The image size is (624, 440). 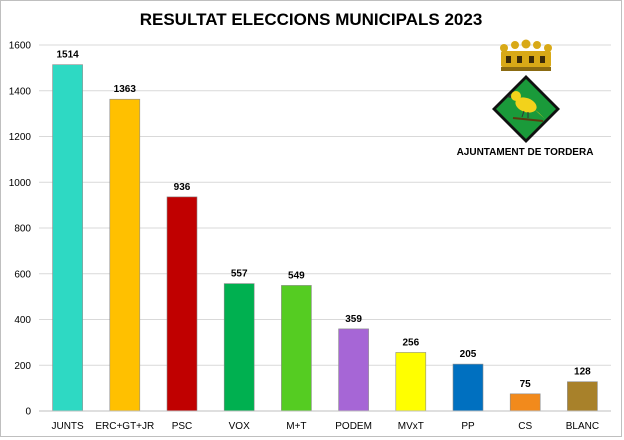 I want to click on data-label: 1363, so click(x=125, y=89).